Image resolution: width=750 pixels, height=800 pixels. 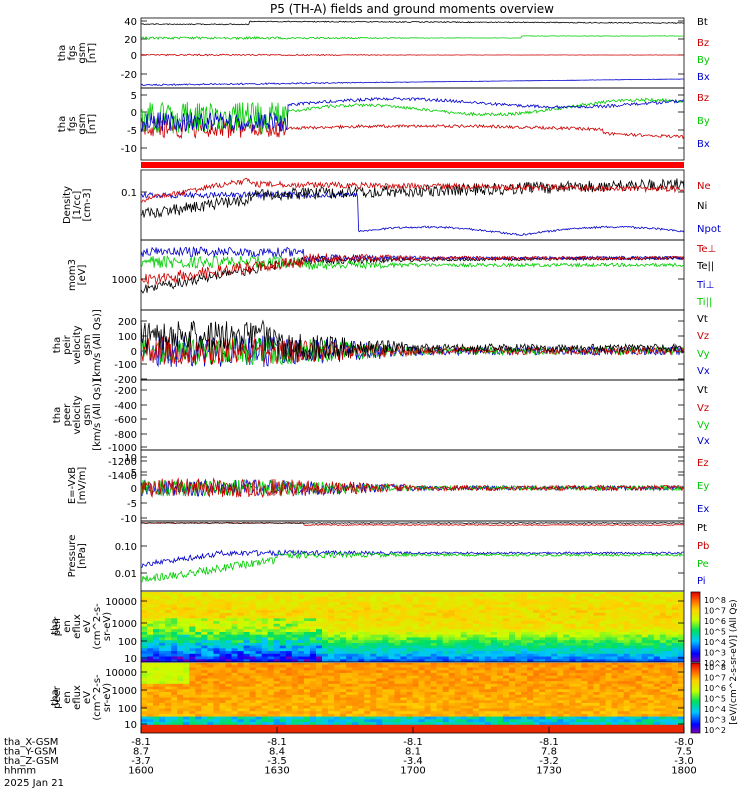 What do you see at coordinates (67, 697) in the screenshot?
I see `y-axis-label: en` at bounding box center [67, 697].